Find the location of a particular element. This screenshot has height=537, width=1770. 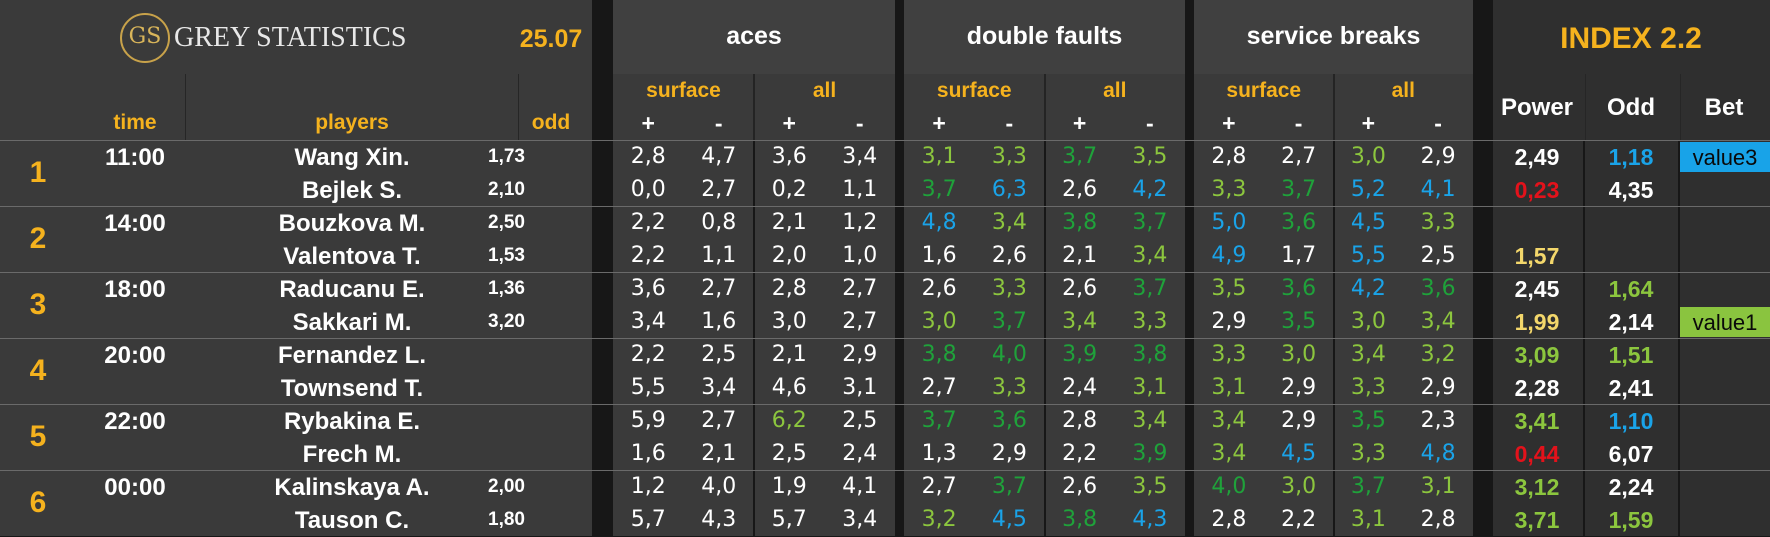

subheader-all-3: all is located at coordinates (1403, 90).